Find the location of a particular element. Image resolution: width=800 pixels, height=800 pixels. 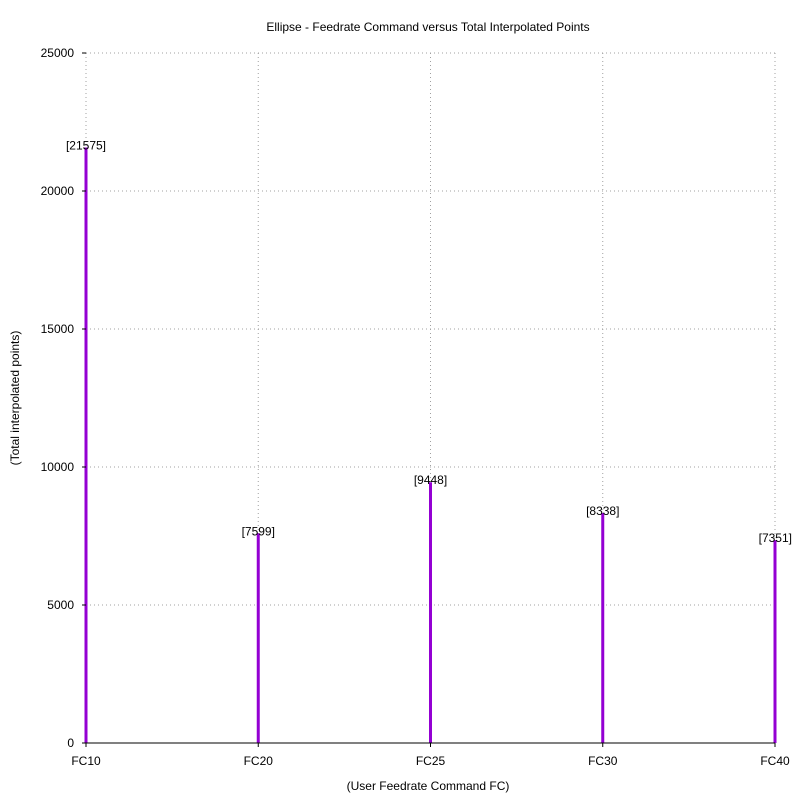

data-label: [7351] is located at coordinates (775, 538).